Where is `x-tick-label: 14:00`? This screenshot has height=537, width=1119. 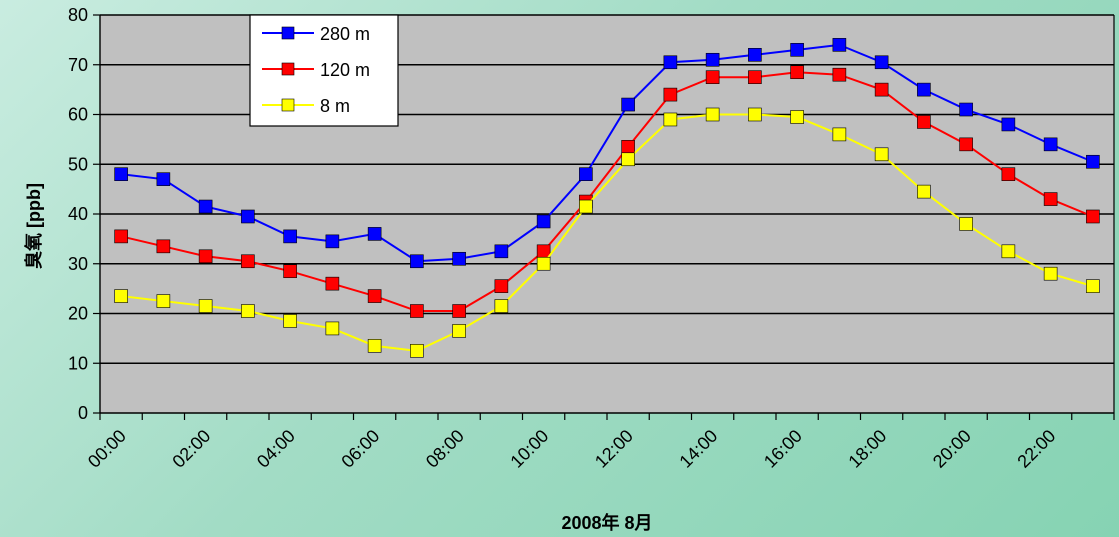 x-tick-label: 14:00 is located at coordinates (698, 449).